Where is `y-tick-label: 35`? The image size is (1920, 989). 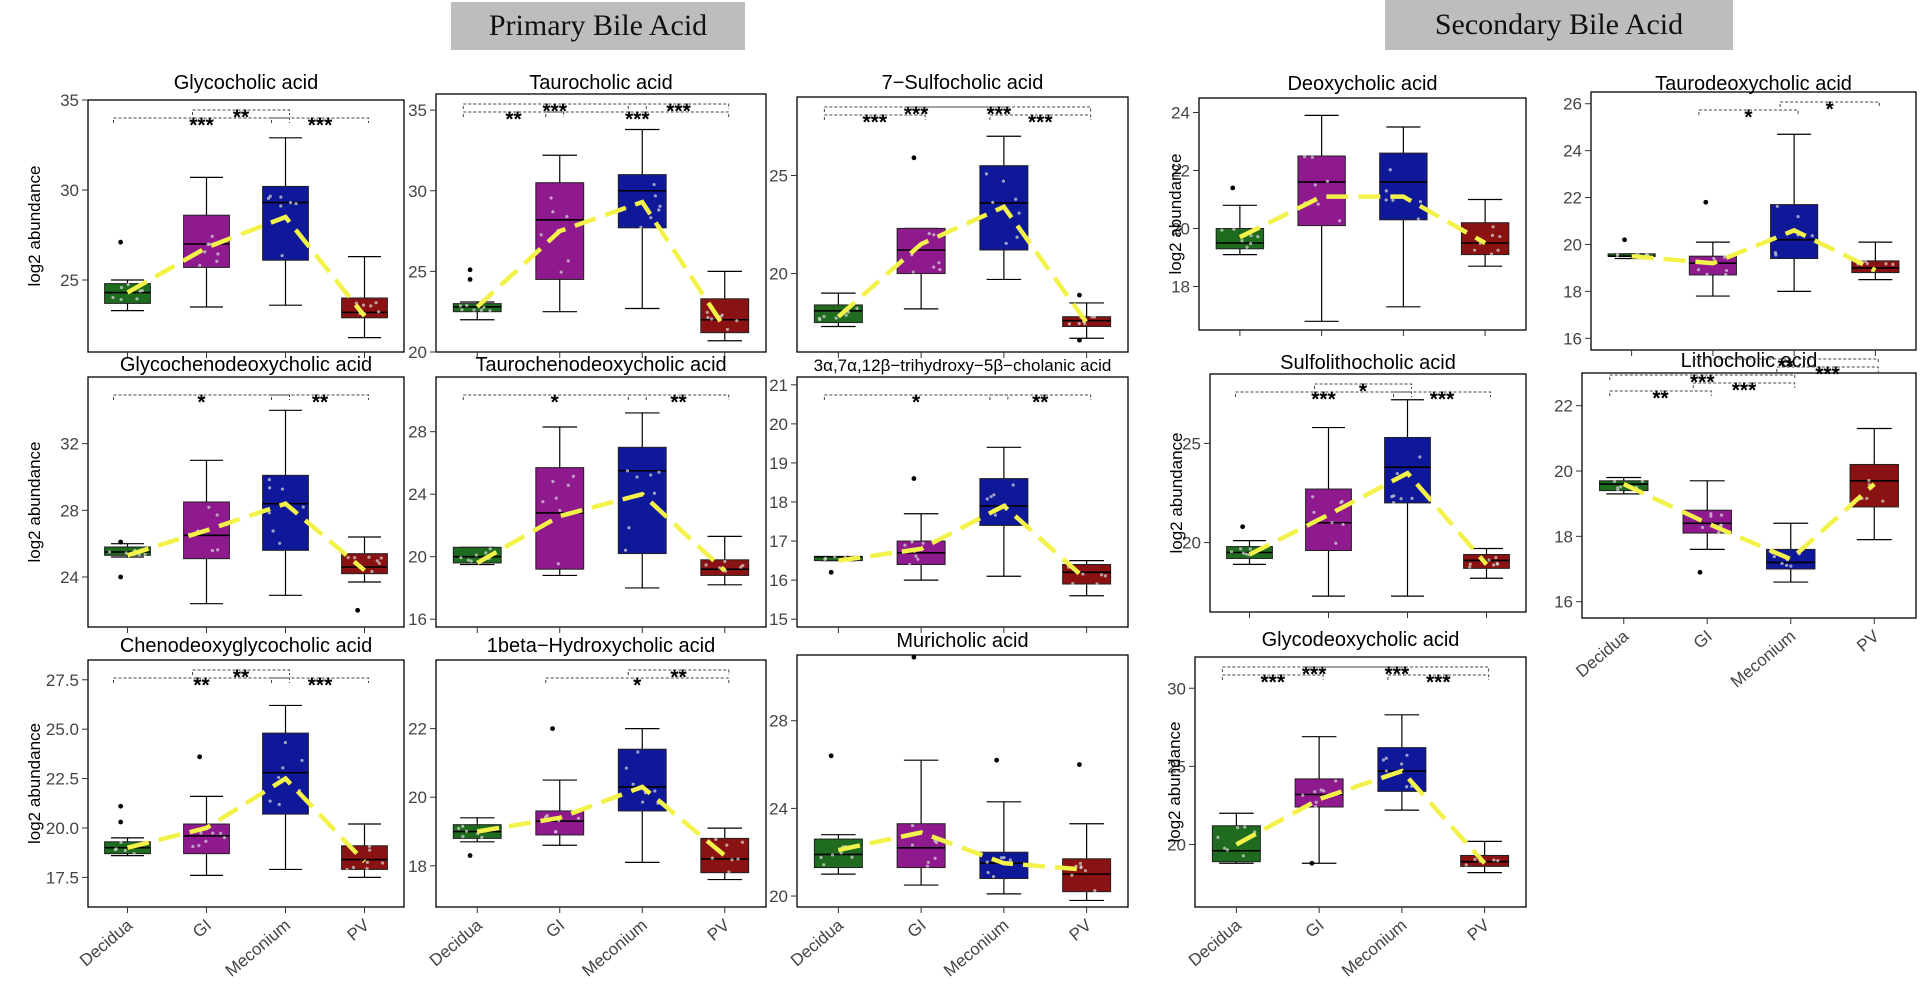
y-tick-label: 35 is located at coordinates (417, 110).